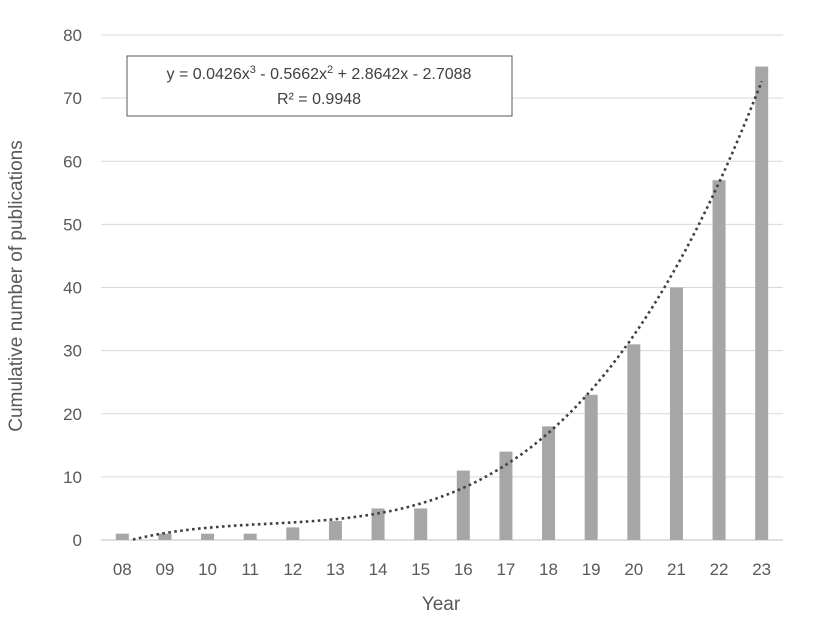 The height and width of the screenshot is (642, 830). I want to click on y-axis-ticks: 0 10 20 30 40 50 60 70 80, so click(72, 288).